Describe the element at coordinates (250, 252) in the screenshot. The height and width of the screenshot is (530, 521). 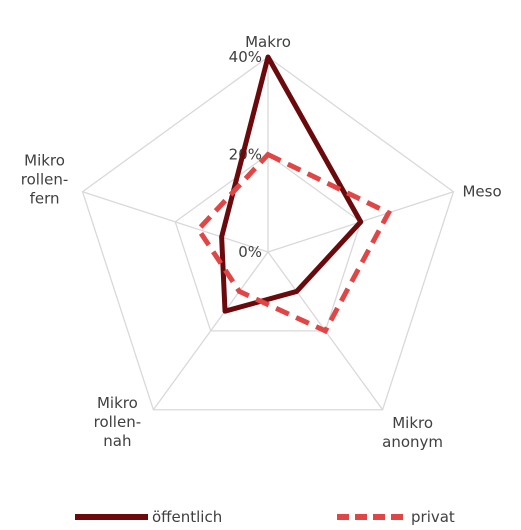
I see `tick-label: 0%` at that location.